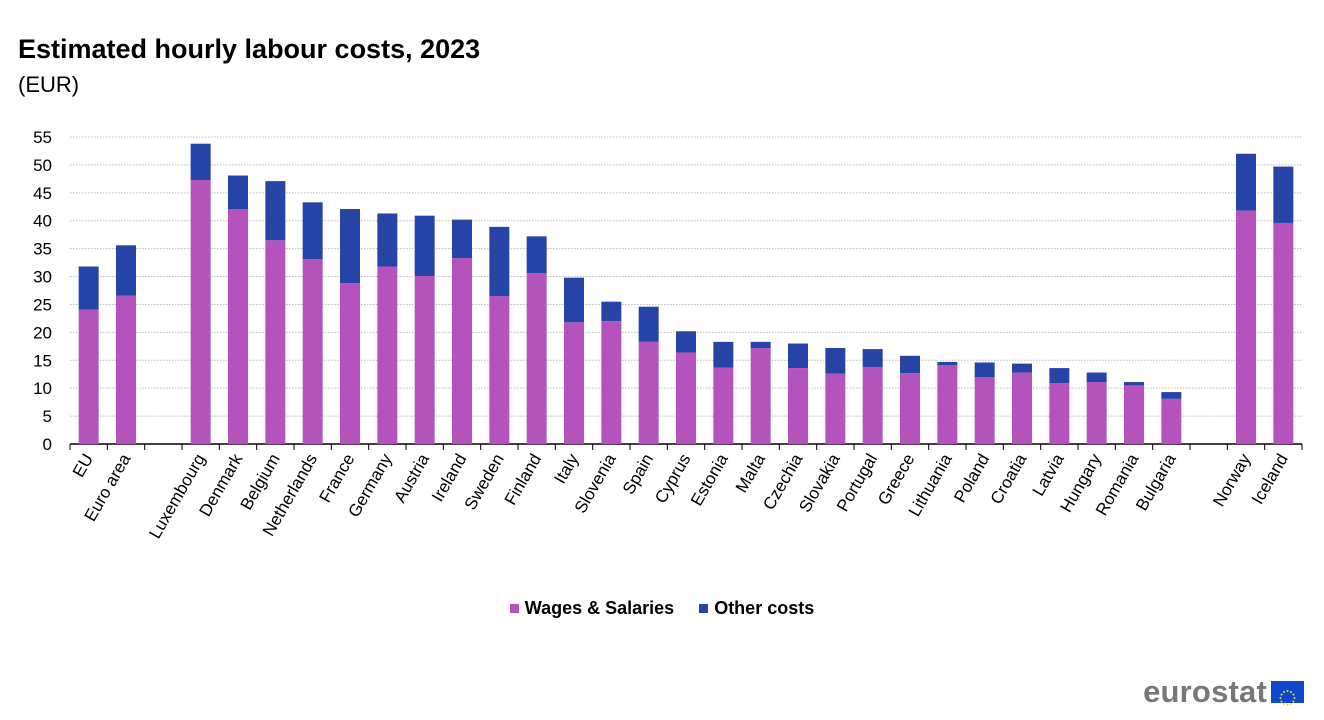 This screenshot has height=720, width=1324. What do you see at coordinates (238, 192) in the screenshot?
I see `bar-other-denmark` at bounding box center [238, 192].